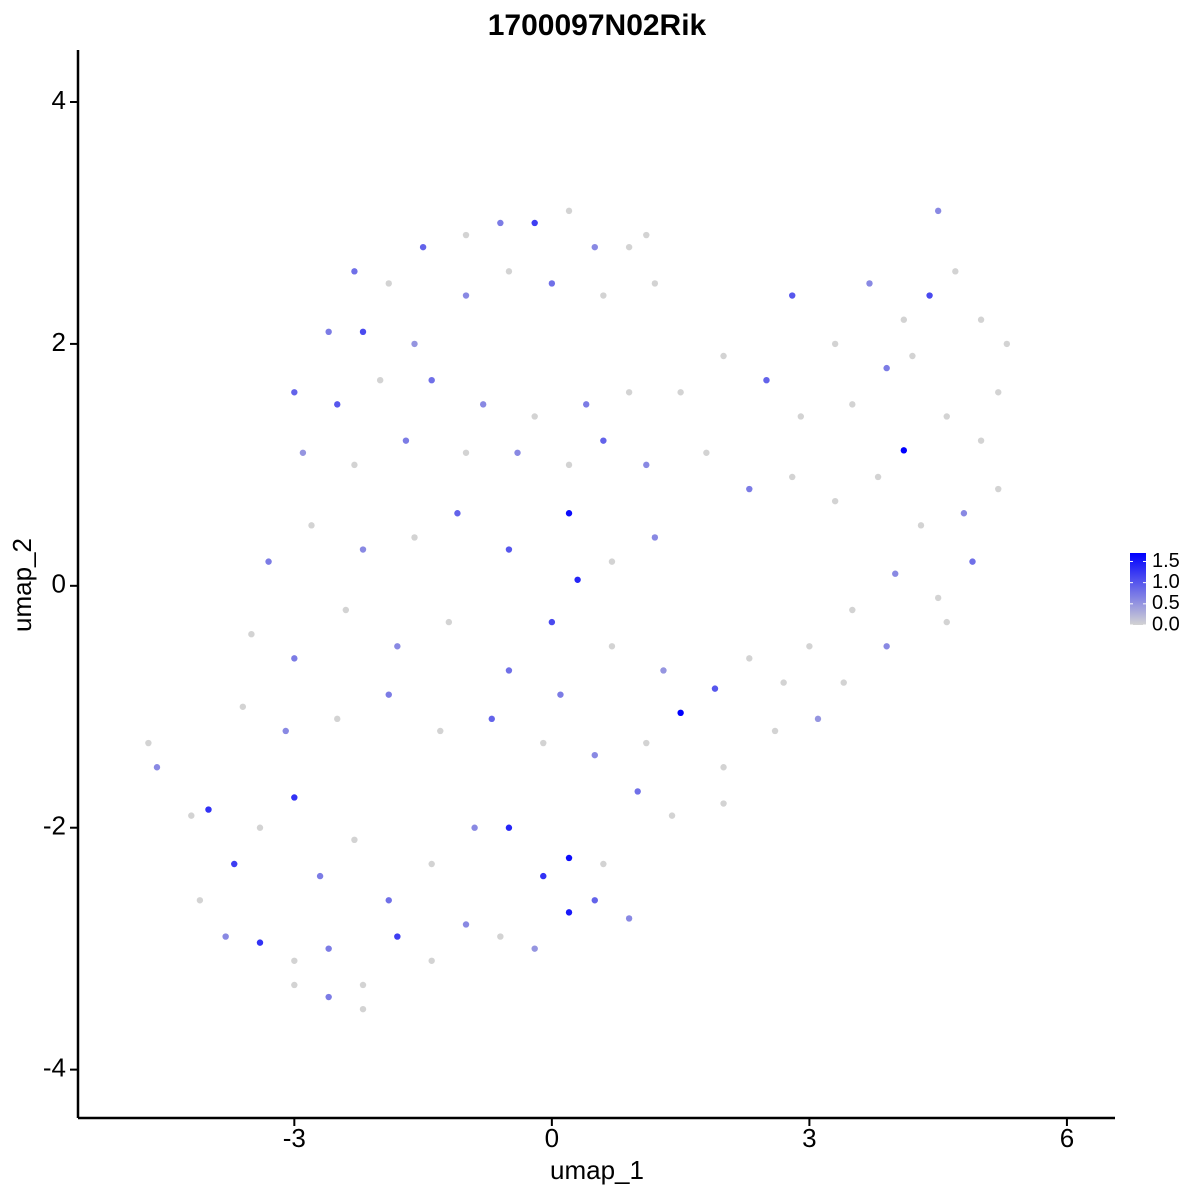  I want to click on x-tick-label: -3, so click(294, 1138).